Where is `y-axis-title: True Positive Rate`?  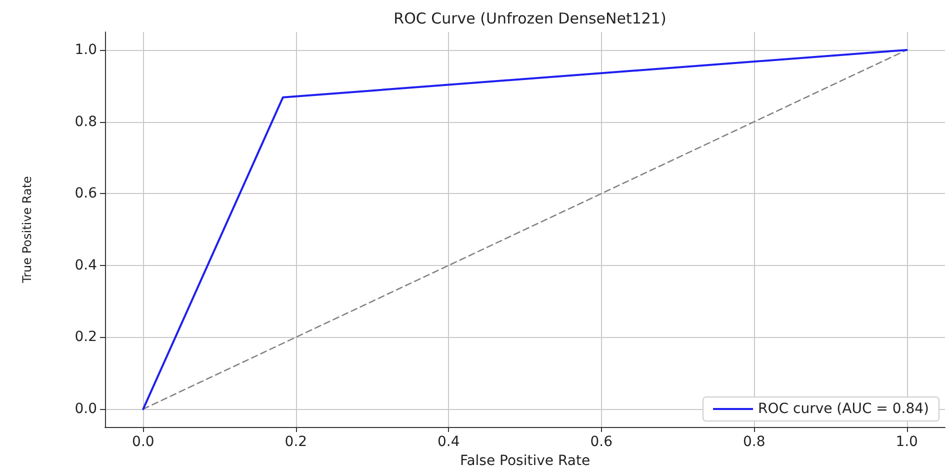
y-axis-title: True Positive Rate is located at coordinates (27, 230).